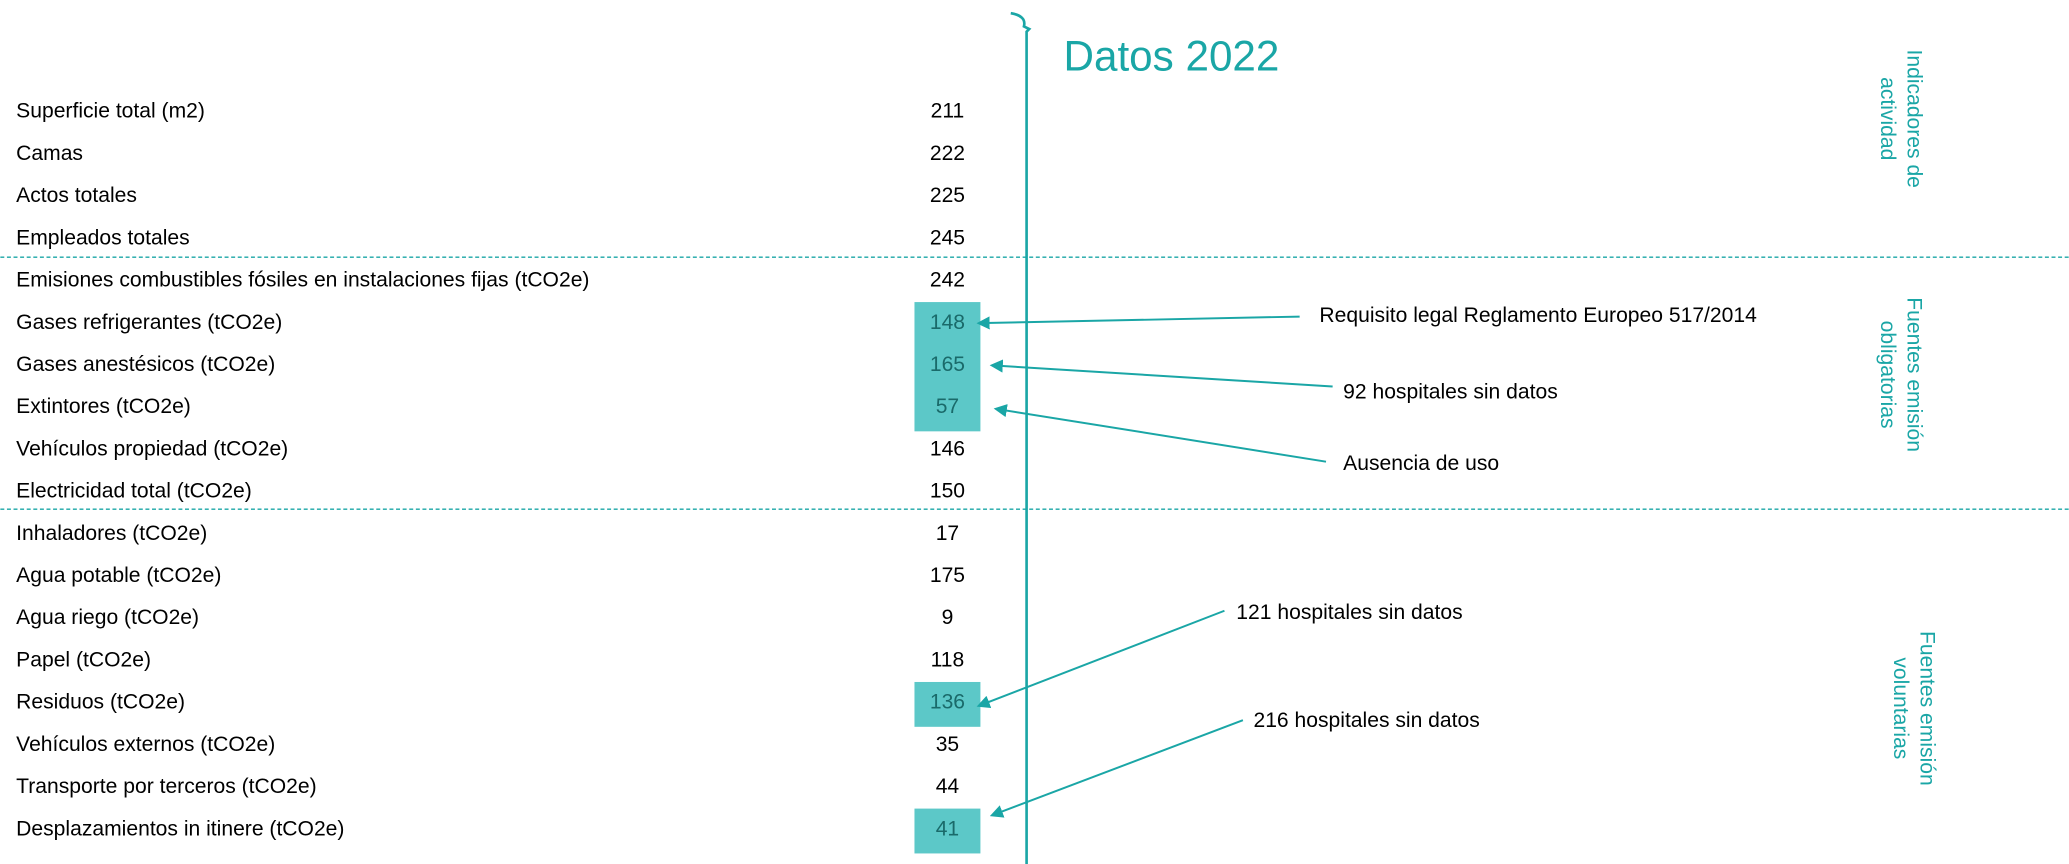 This screenshot has height=864, width=2069. Describe the element at coordinates (947, 280) in the screenshot. I see `row-value: 242` at that location.